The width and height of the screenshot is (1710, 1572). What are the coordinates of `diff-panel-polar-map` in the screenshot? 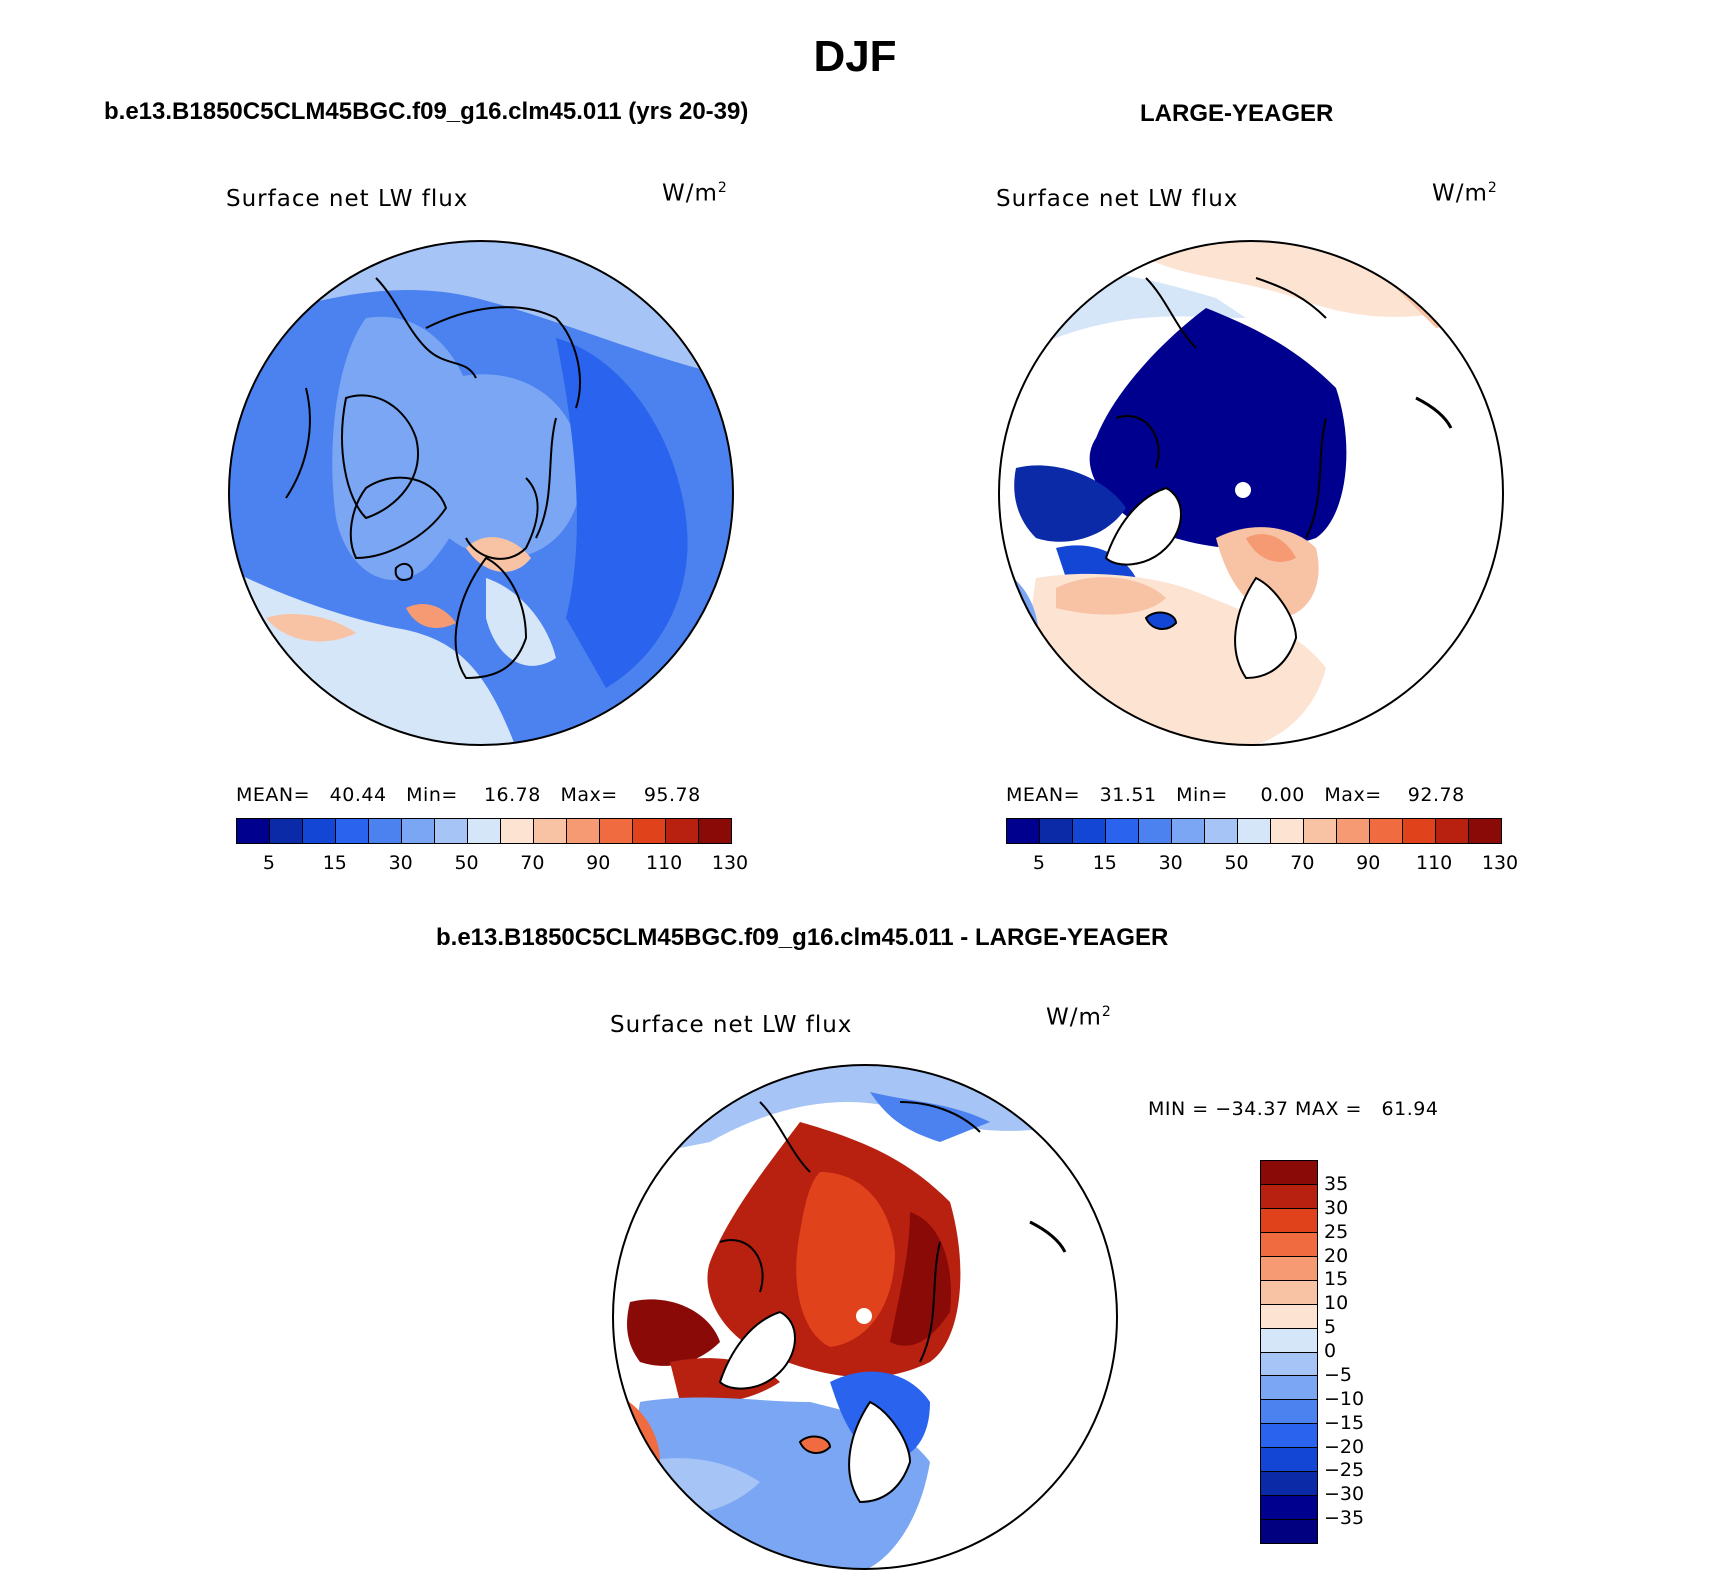 It's located at (865, 1317).